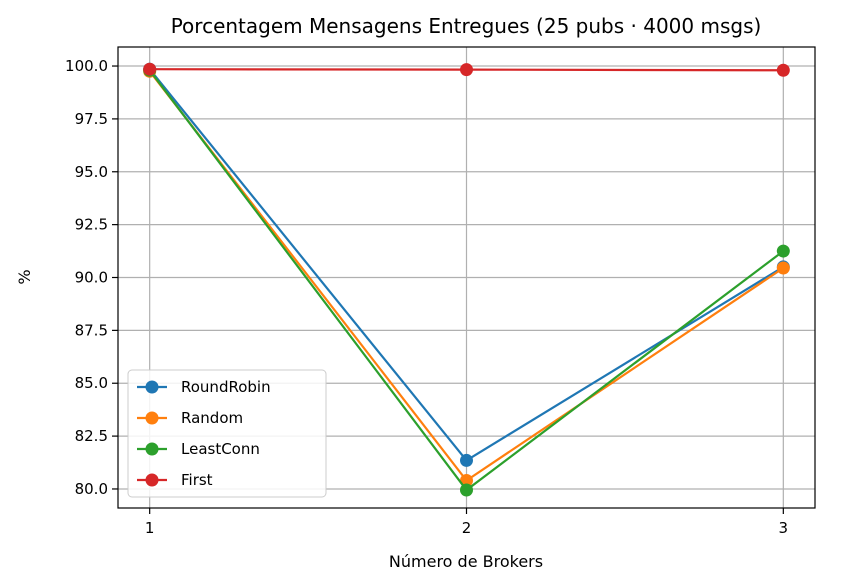 The width and height of the screenshot is (851, 586). What do you see at coordinates (150, 528) in the screenshot?
I see `x-tick-label: 1` at bounding box center [150, 528].